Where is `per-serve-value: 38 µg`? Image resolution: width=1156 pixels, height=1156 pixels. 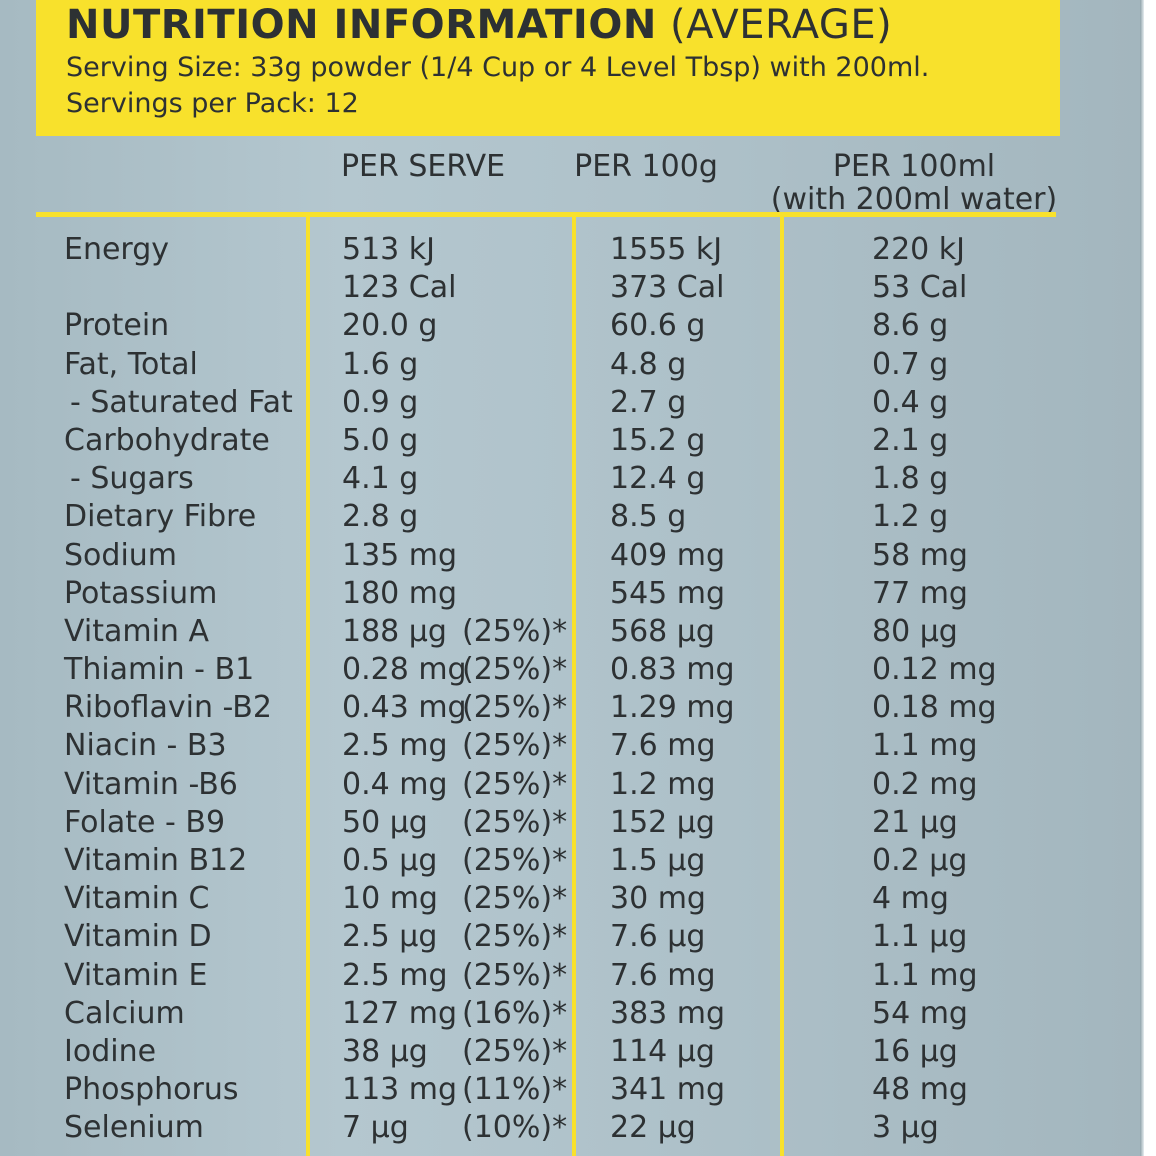 per-serve-value: 38 µg is located at coordinates (385, 1051).